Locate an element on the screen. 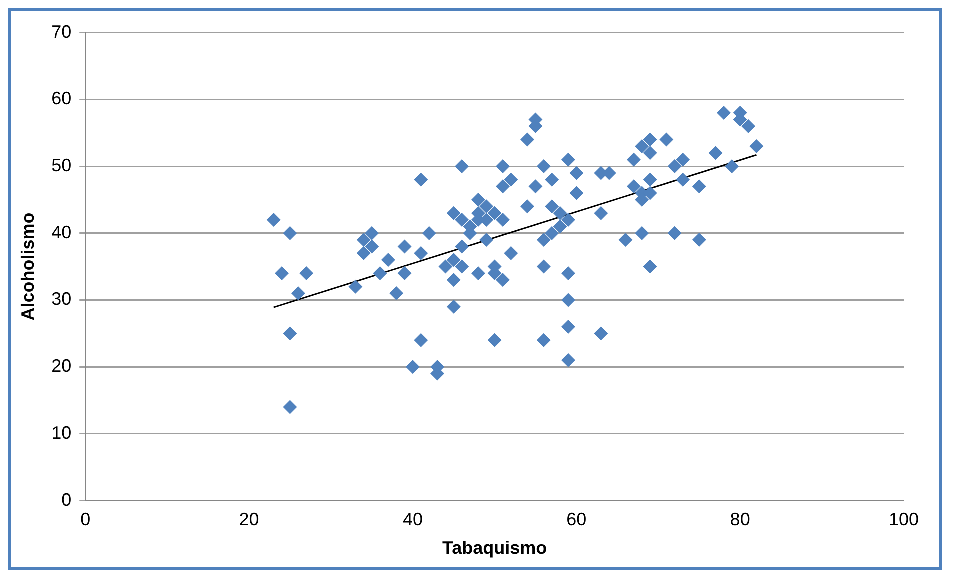 The width and height of the screenshot is (954, 582). y-tick-label: 50 is located at coordinates (62, 165).